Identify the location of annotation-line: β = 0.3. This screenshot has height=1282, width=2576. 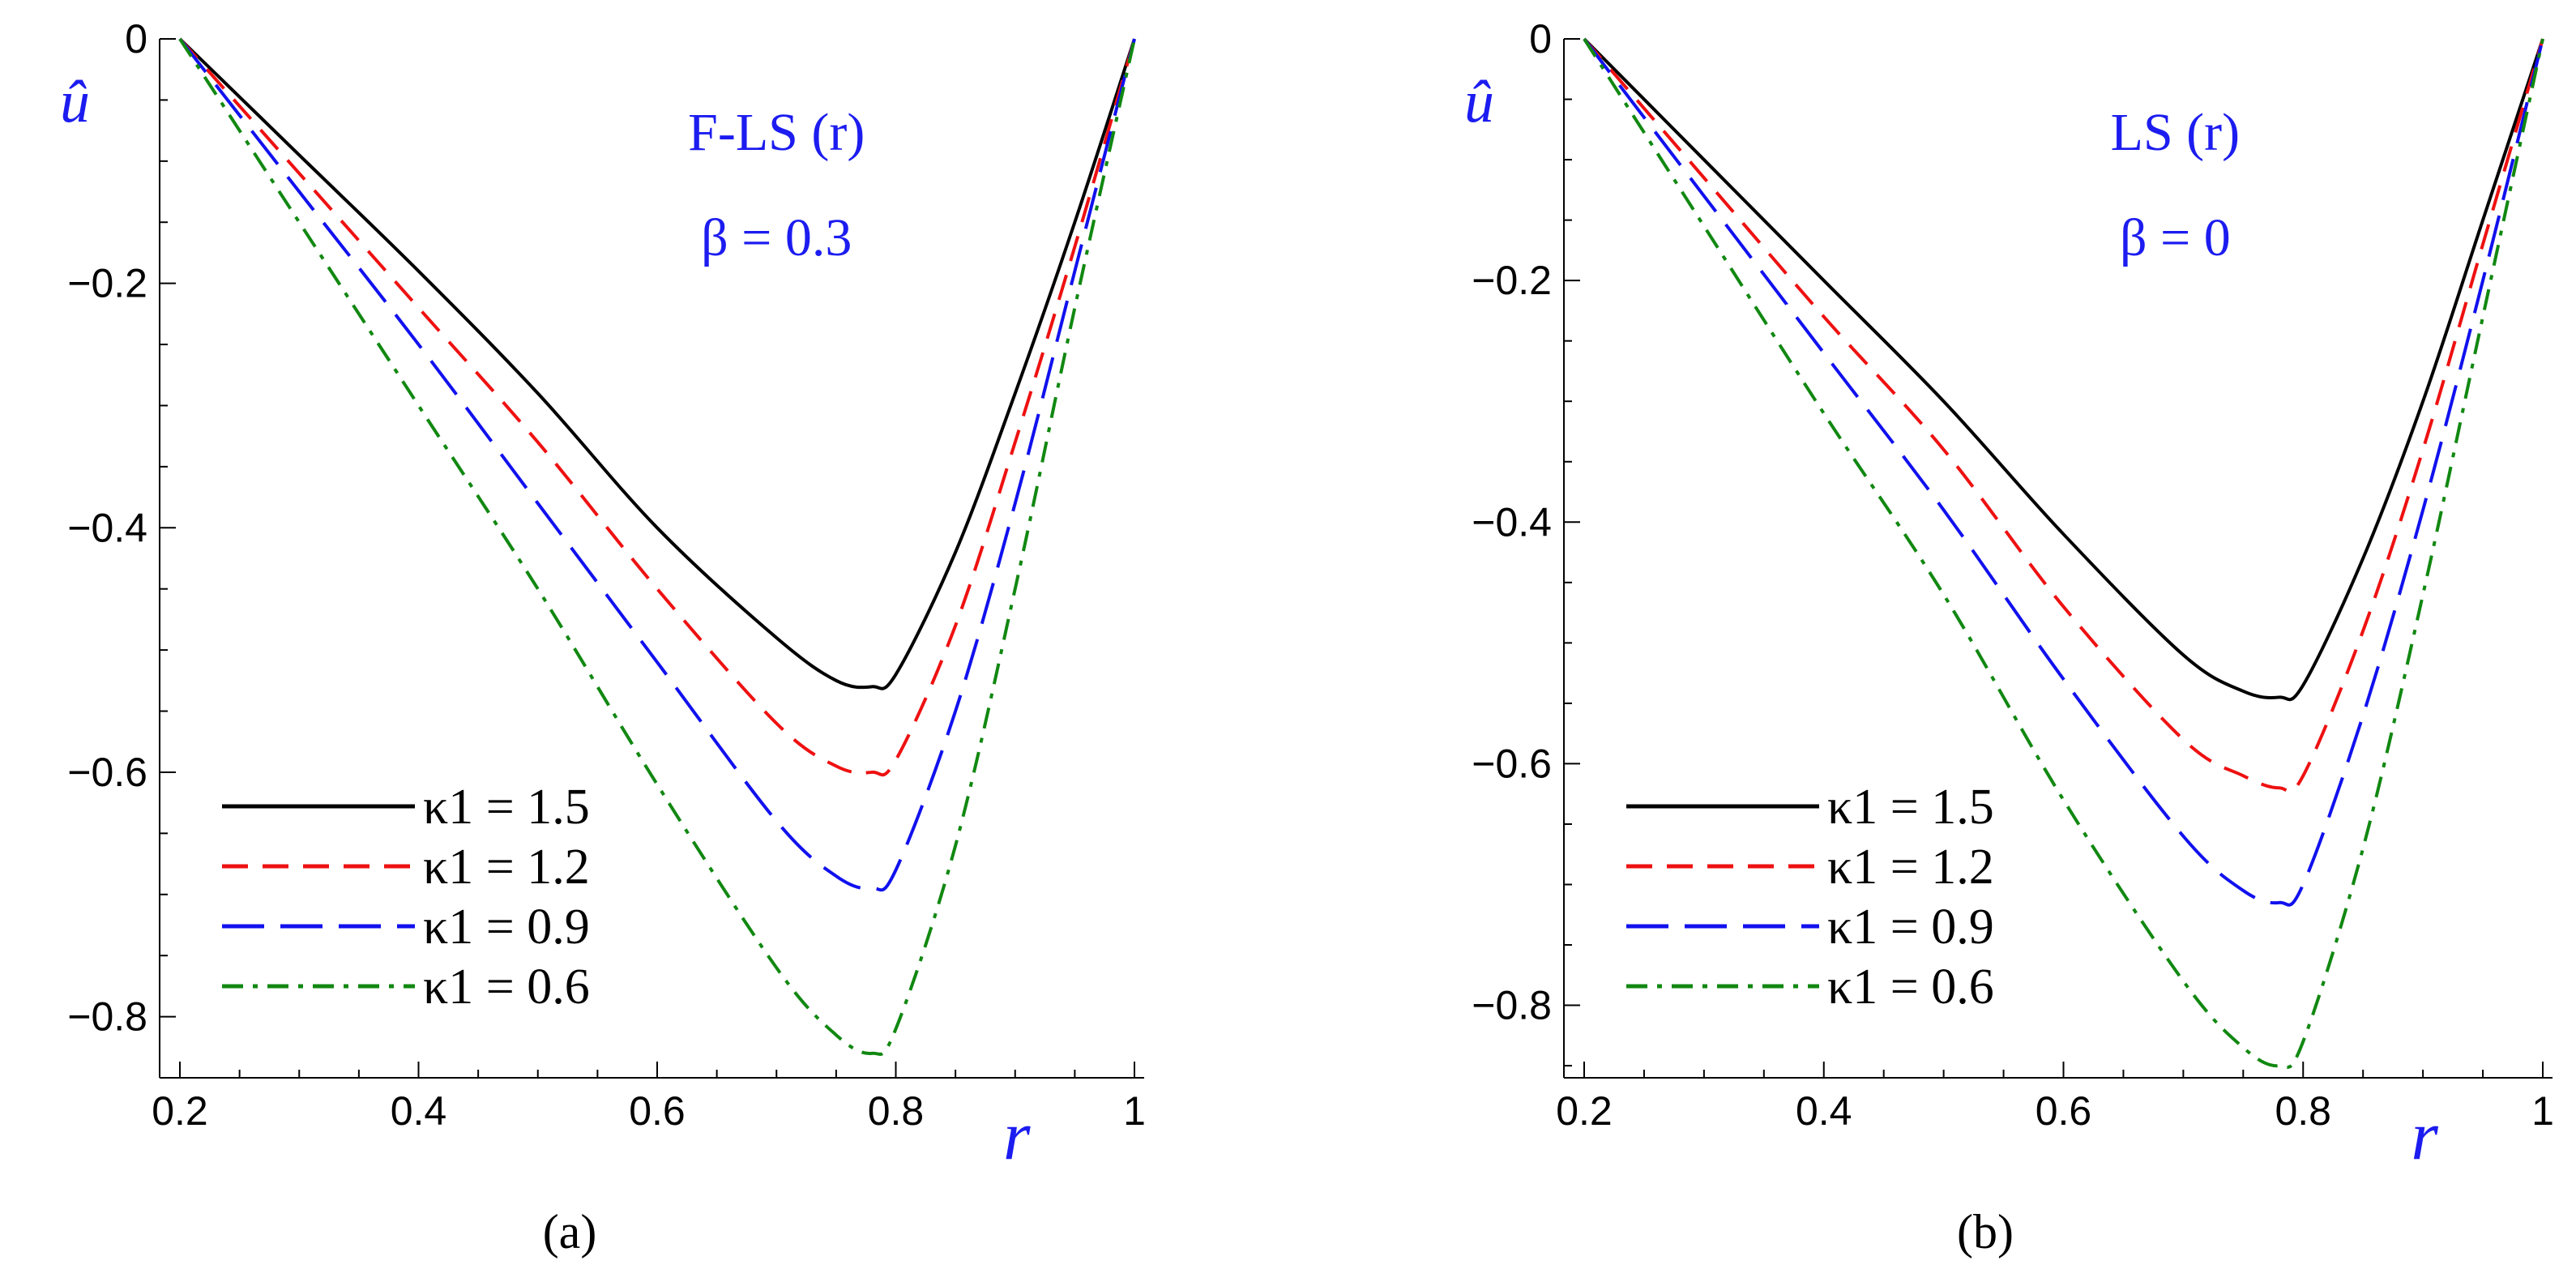
(776, 237).